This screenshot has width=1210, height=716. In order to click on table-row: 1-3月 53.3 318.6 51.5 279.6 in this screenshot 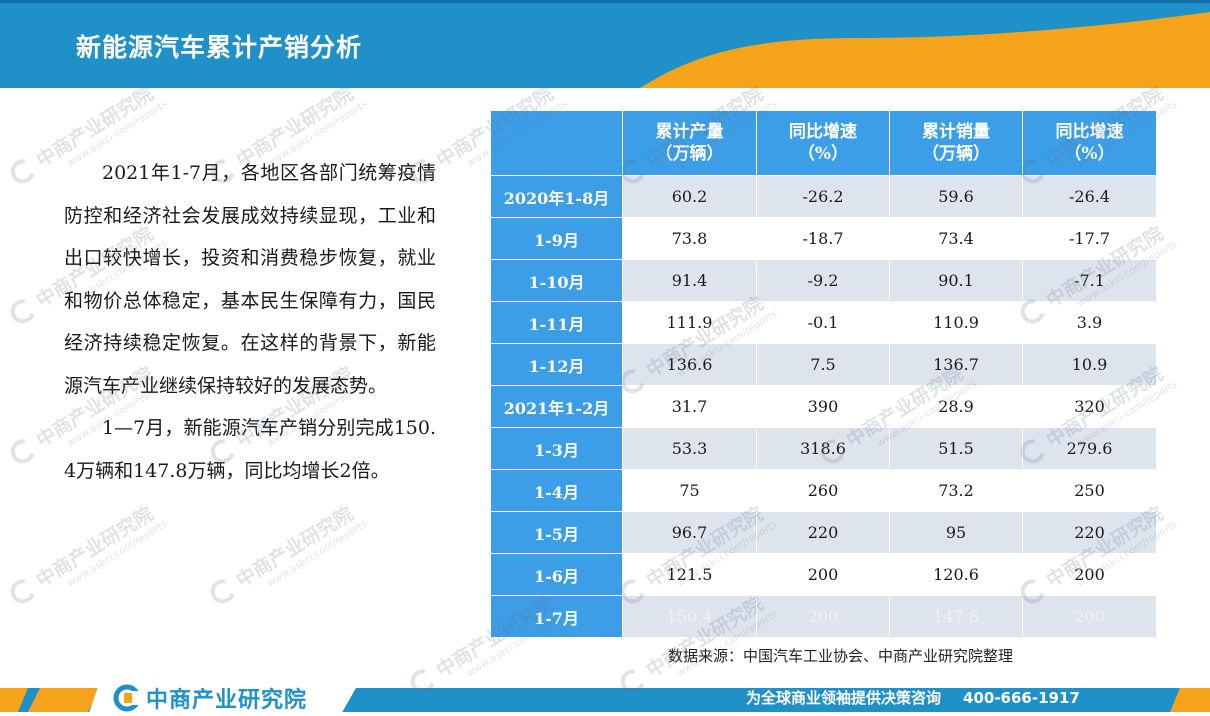, I will do `click(823, 448)`.